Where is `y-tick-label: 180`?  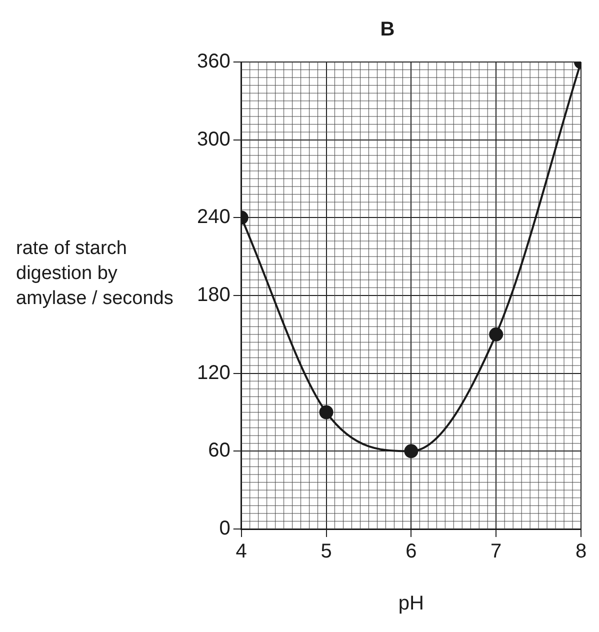
y-tick-label: 180 is located at coordinates (213, 295).